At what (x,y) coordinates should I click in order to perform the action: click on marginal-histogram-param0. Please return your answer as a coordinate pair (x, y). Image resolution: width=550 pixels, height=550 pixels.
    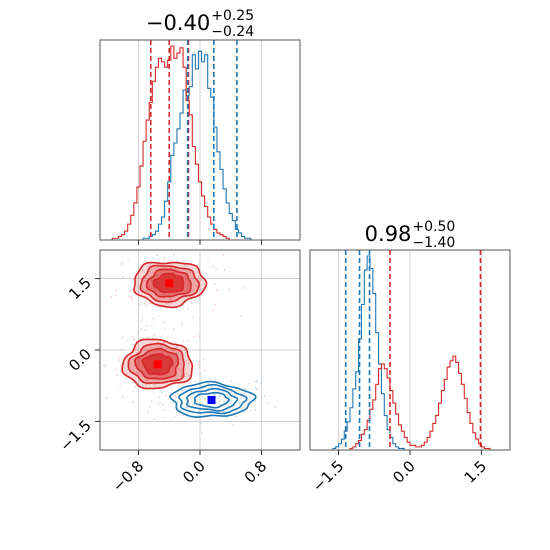
    Looking at the image, I should click on (200, 142).